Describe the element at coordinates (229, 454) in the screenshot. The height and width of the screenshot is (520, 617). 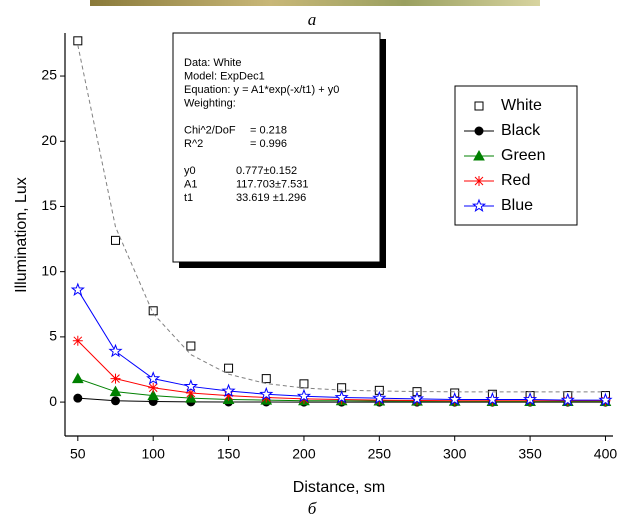
I see `x-tick-label: 150` at that location.